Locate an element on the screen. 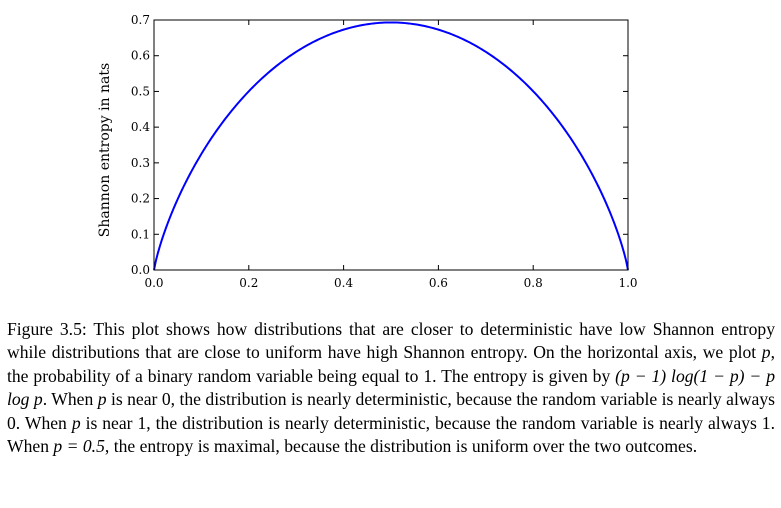 The image size is (781, 508). x-tick-label: 0.0 is located at coordinates (153, 283).